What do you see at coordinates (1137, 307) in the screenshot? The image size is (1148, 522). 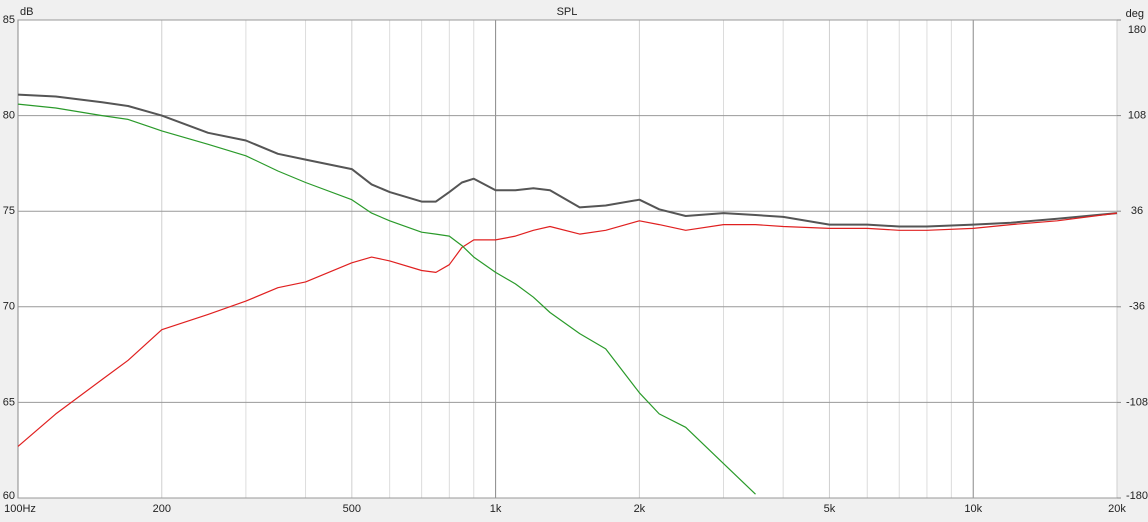 I see `y2-tick-label: -36` at bounding box center [1137, 307].